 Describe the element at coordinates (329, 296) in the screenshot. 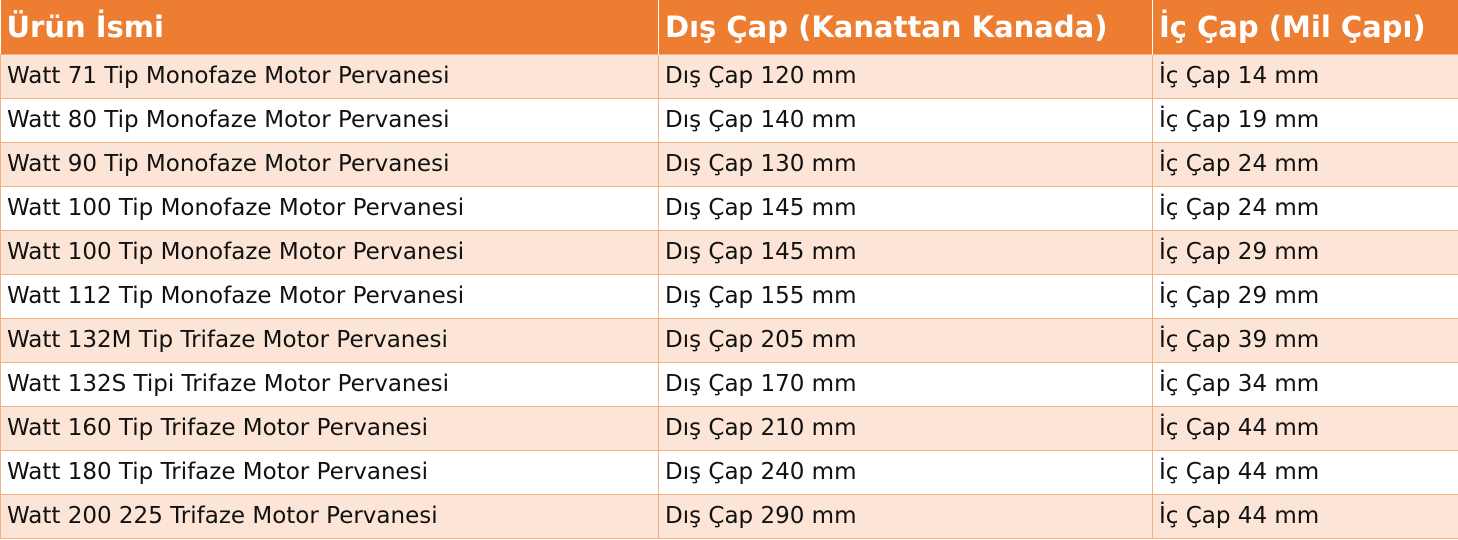

I see `table-cell: Watt 112 Tip Monofaze Motor Pervanesi` at that location.